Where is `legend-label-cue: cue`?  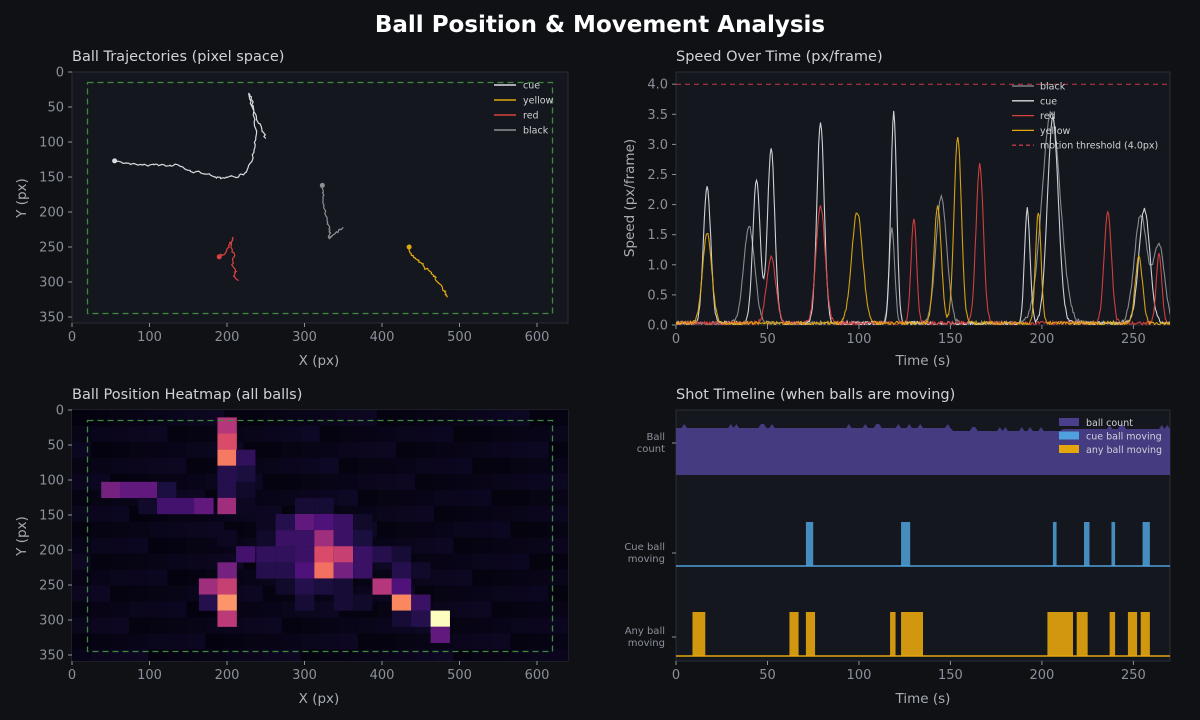 legend-label-cue: cue is located at coordinates (531, 86).